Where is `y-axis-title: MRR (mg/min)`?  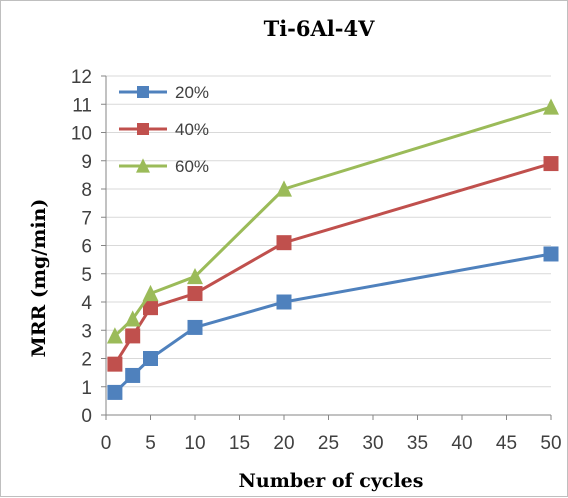 y-axis-title: MRR (mg/min) is located at coordinates (39, 278).